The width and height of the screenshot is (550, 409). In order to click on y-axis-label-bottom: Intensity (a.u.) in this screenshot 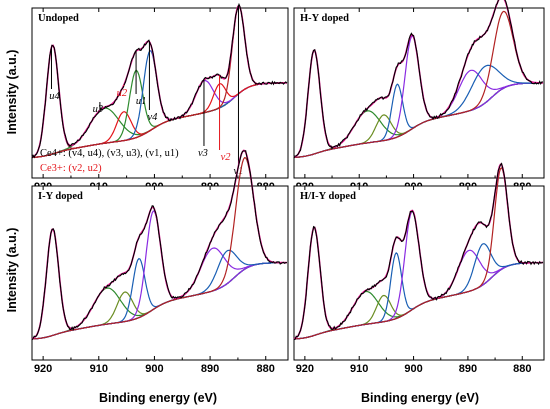, I will do `click(12, 270)`.